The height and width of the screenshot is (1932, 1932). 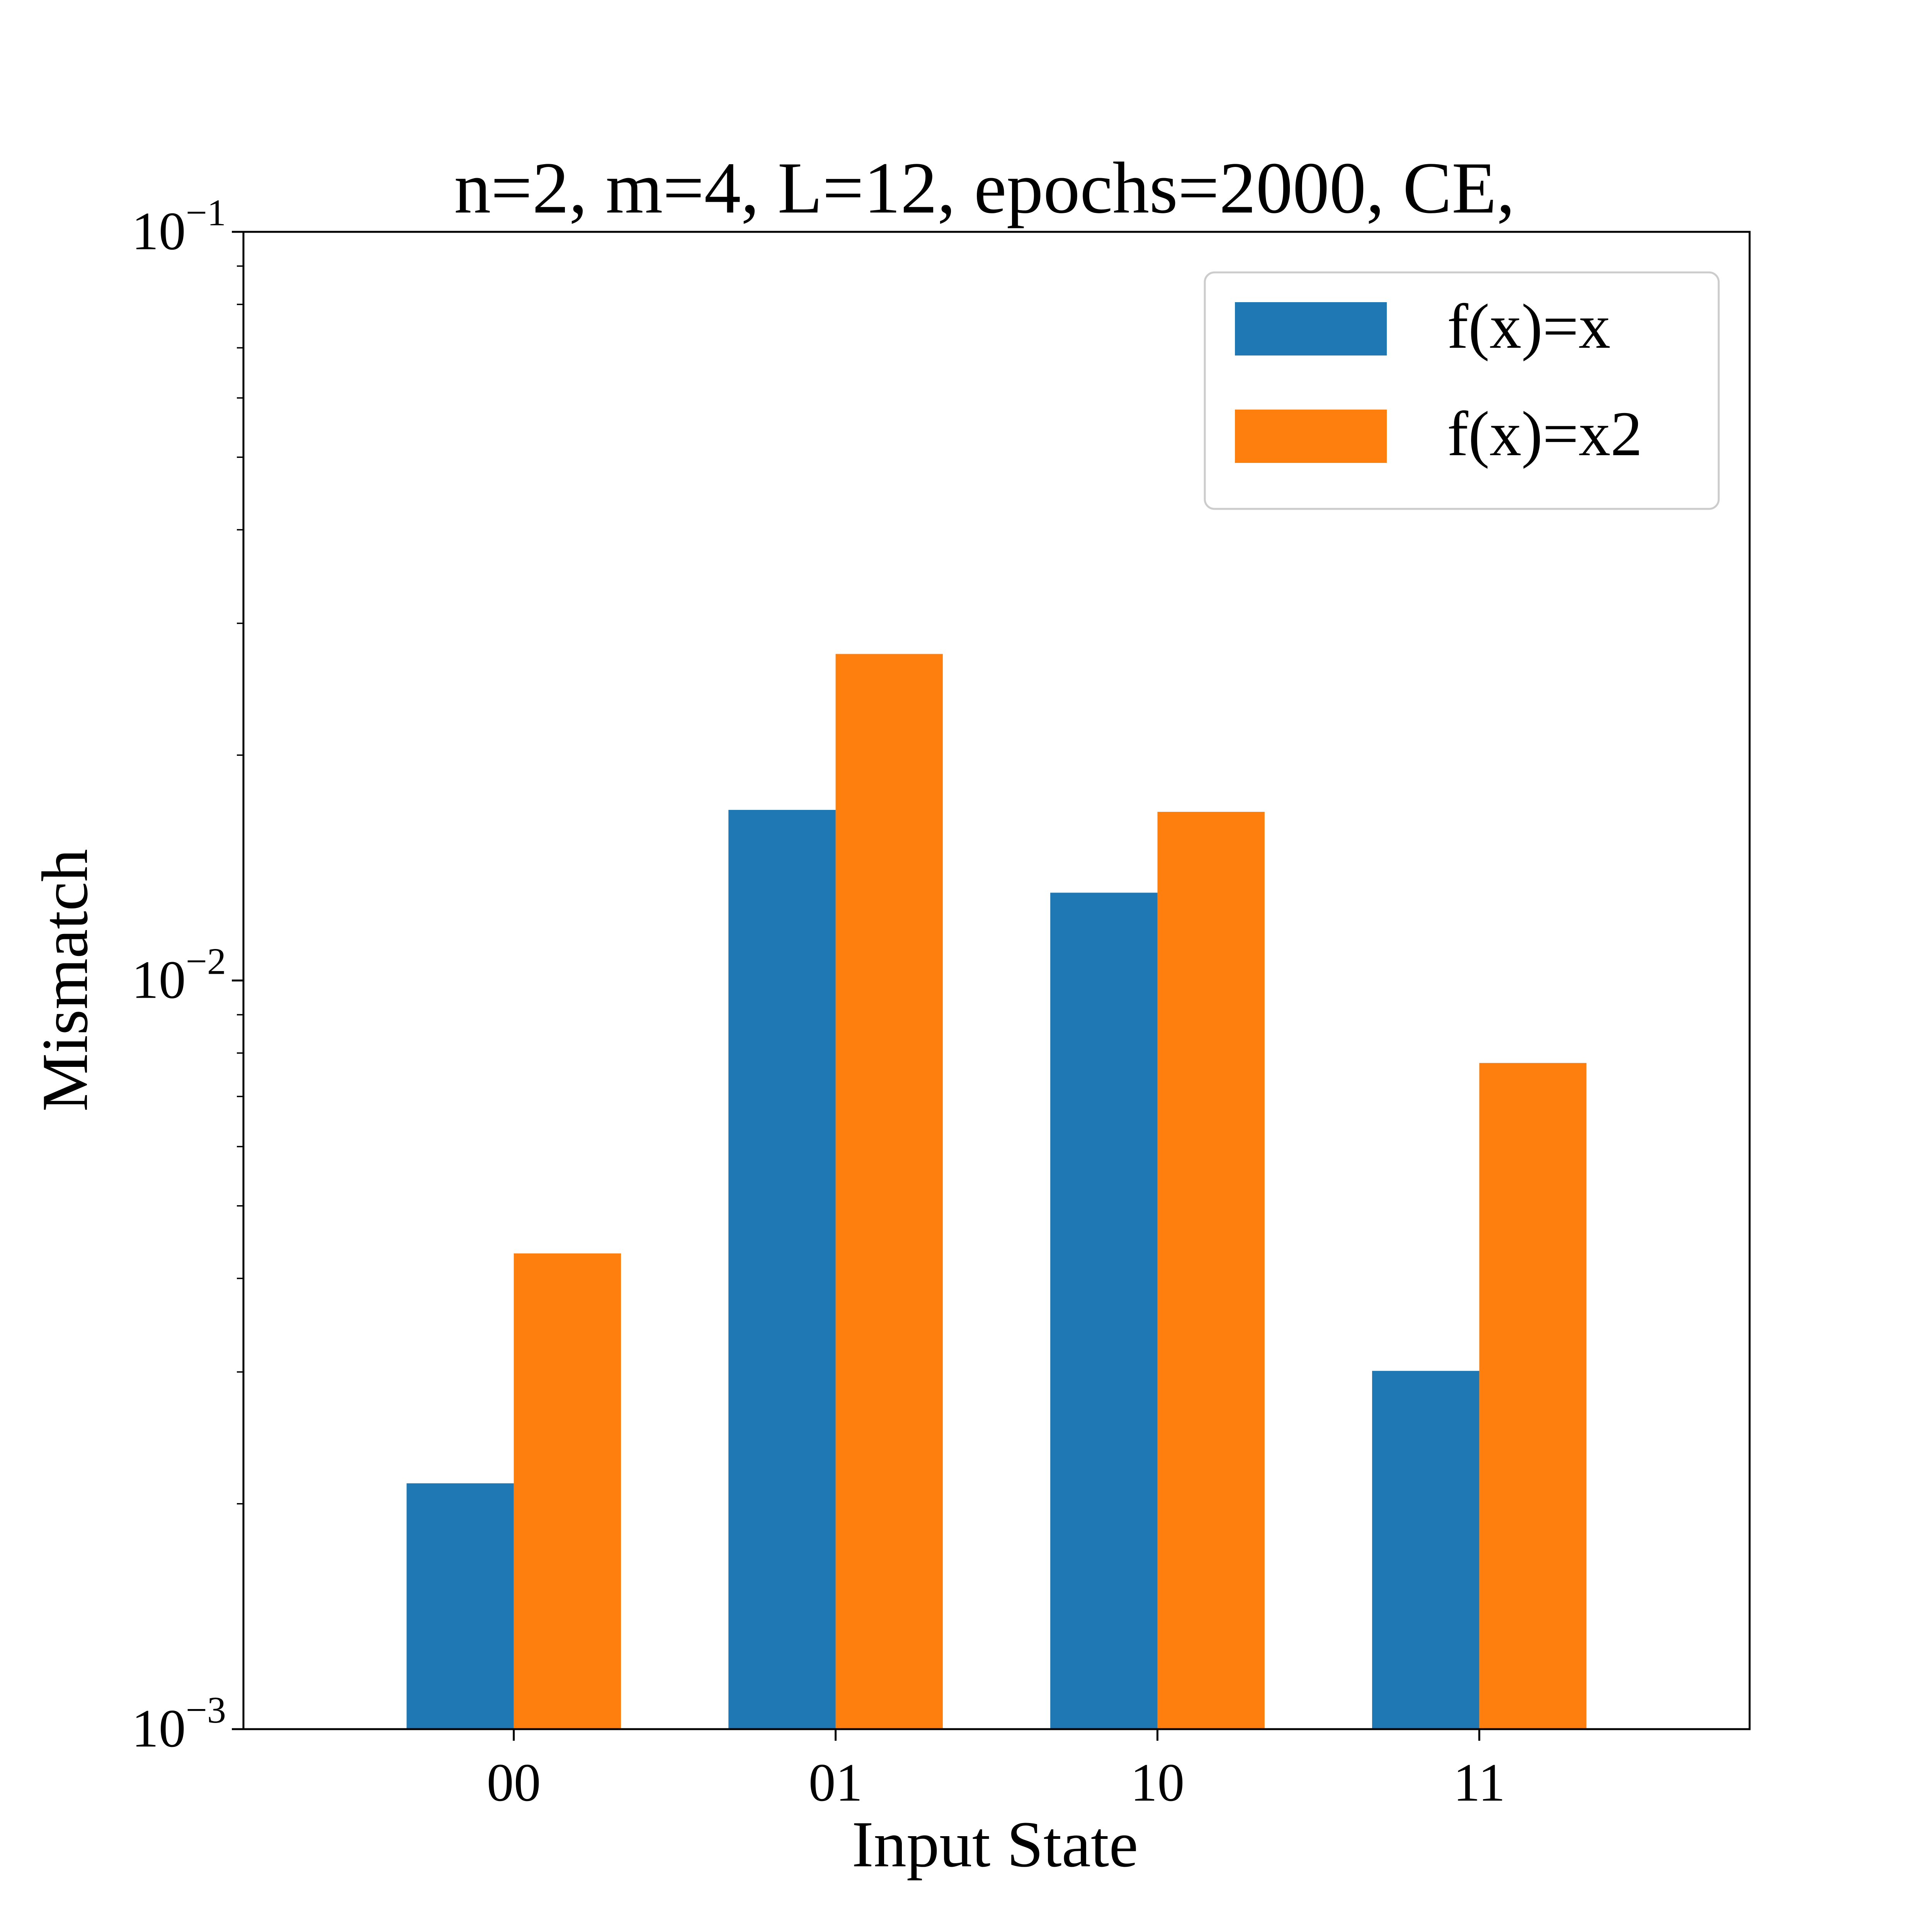 What do you see at coordinates (1479, 1783) in the screenshot?
I see `x-tick-label: 11` at bounding box center [1479, 1783].